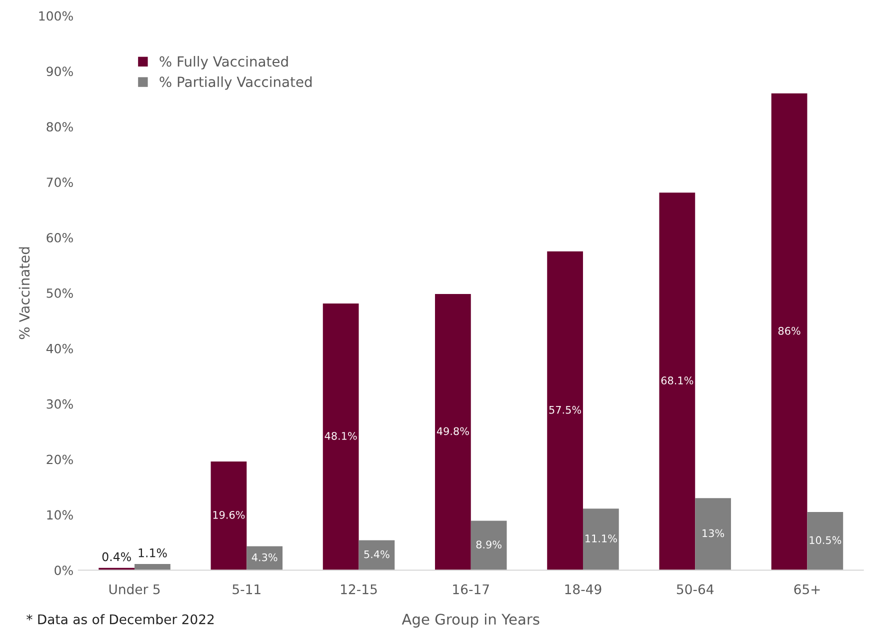  Describe the element at coordinates (59, 71) in the screenshot. I see `y-tick-label: 90%` at that location.